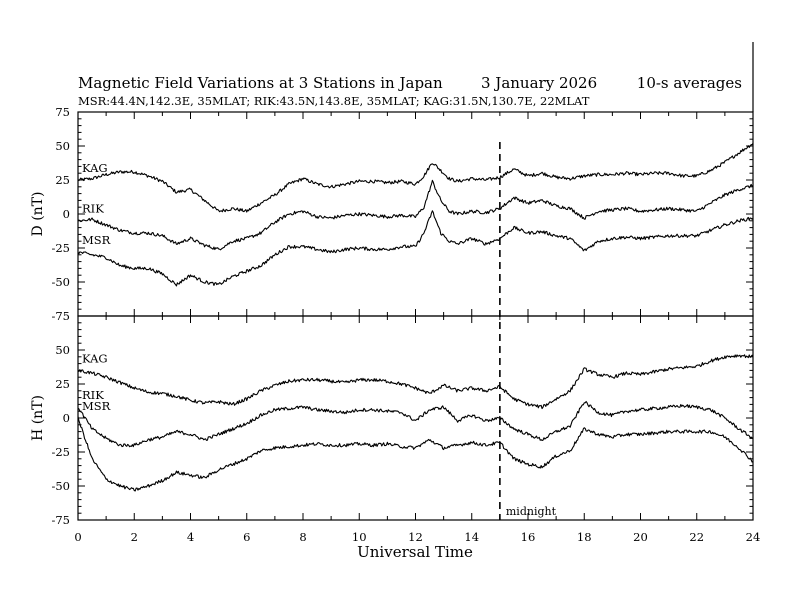  I want to click on d-msr-label: MSR, so click(96, 240).